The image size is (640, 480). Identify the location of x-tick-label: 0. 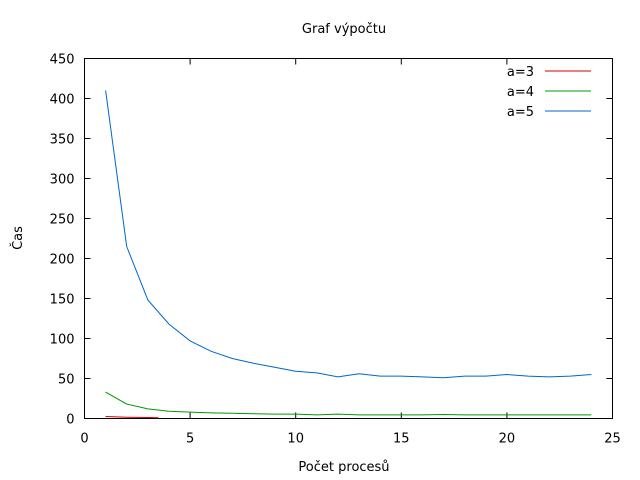
(84, 439).